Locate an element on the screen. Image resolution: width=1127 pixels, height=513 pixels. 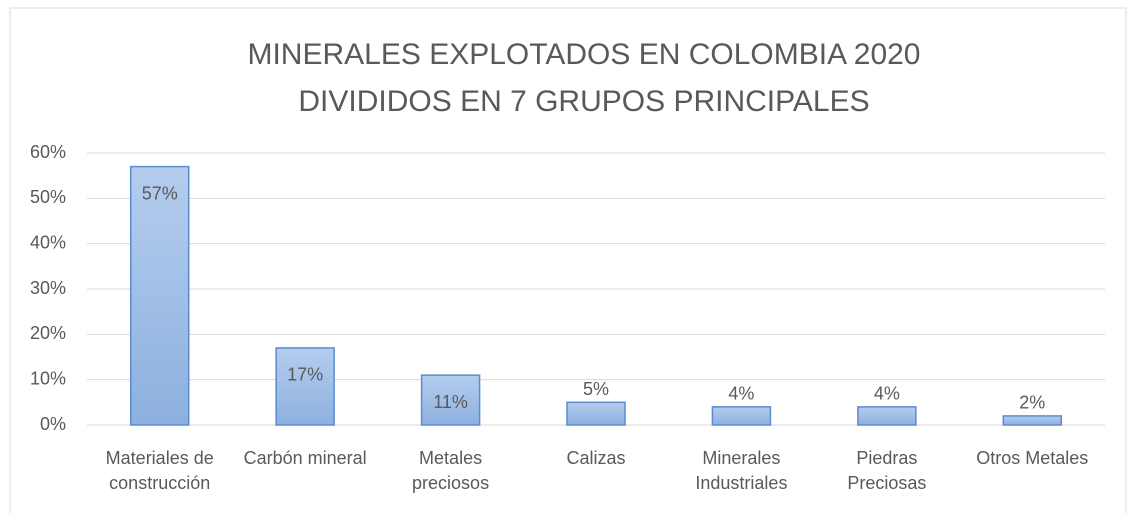
y-tick-label: 60% is located at coordinates (48, 152).